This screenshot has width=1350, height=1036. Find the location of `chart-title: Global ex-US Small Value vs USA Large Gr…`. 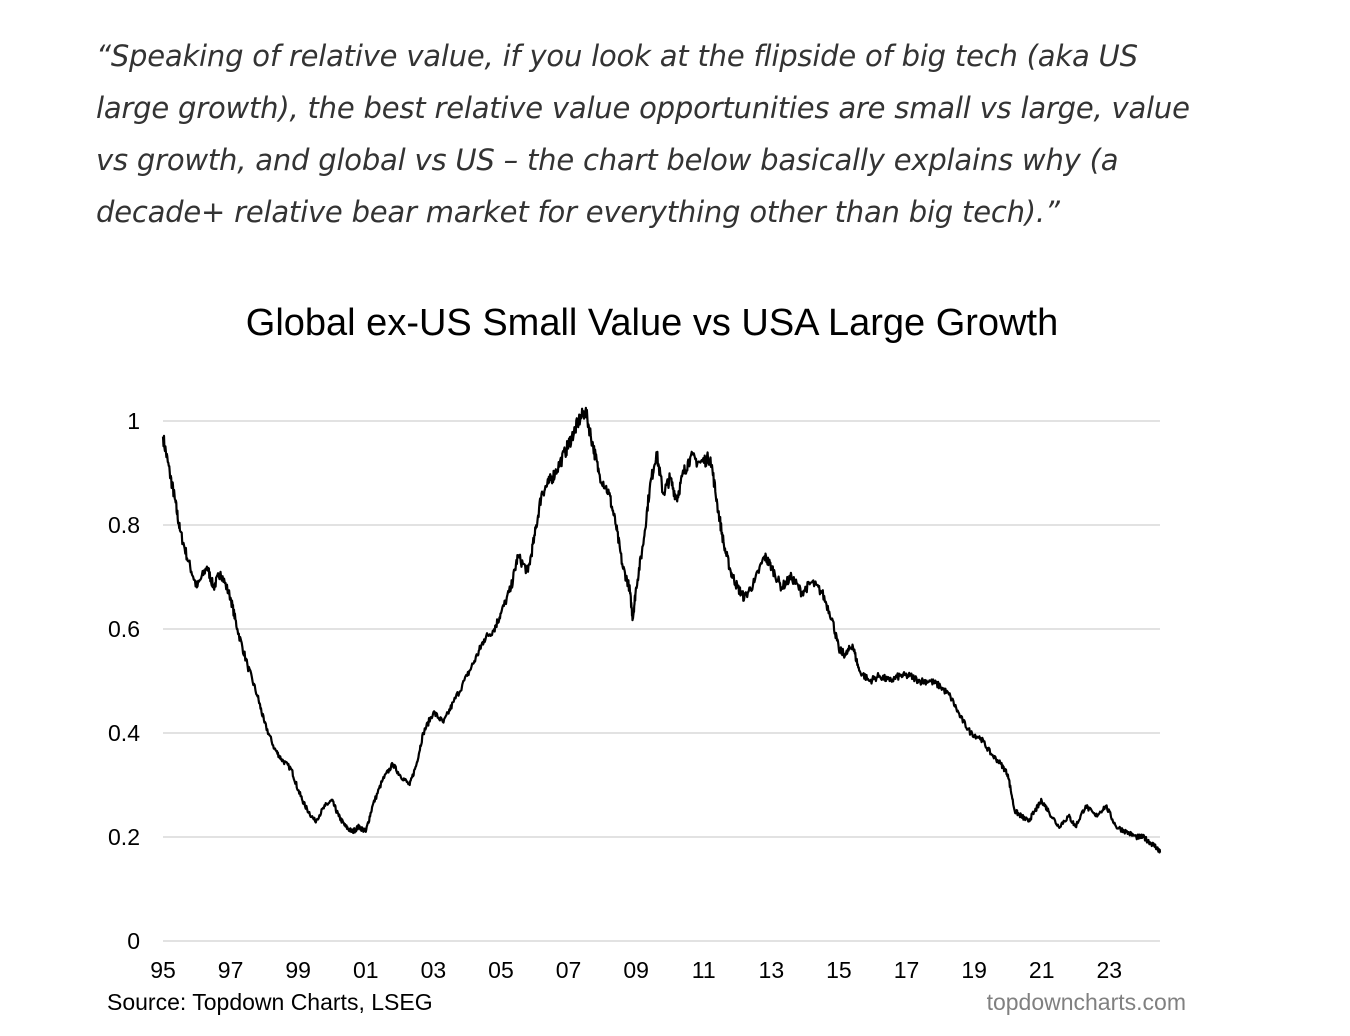

chart-title: Global ex-US Small Value vs USA Large Gr… is located at coordinates (652, 323).